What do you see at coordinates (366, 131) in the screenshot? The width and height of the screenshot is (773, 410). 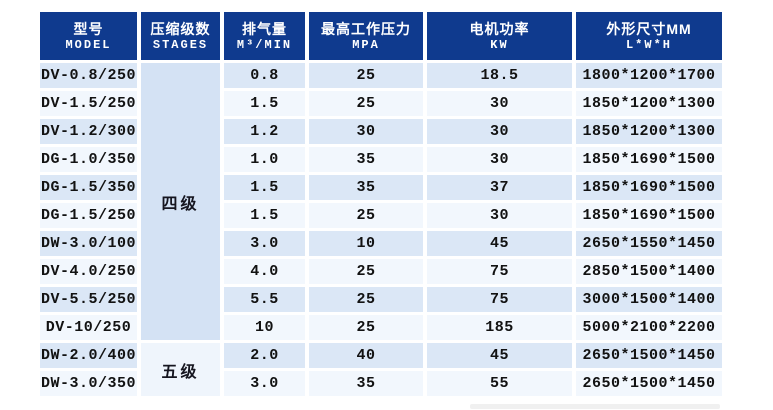 I see `pressure-cell: 30` at bounding box center [366, 131].